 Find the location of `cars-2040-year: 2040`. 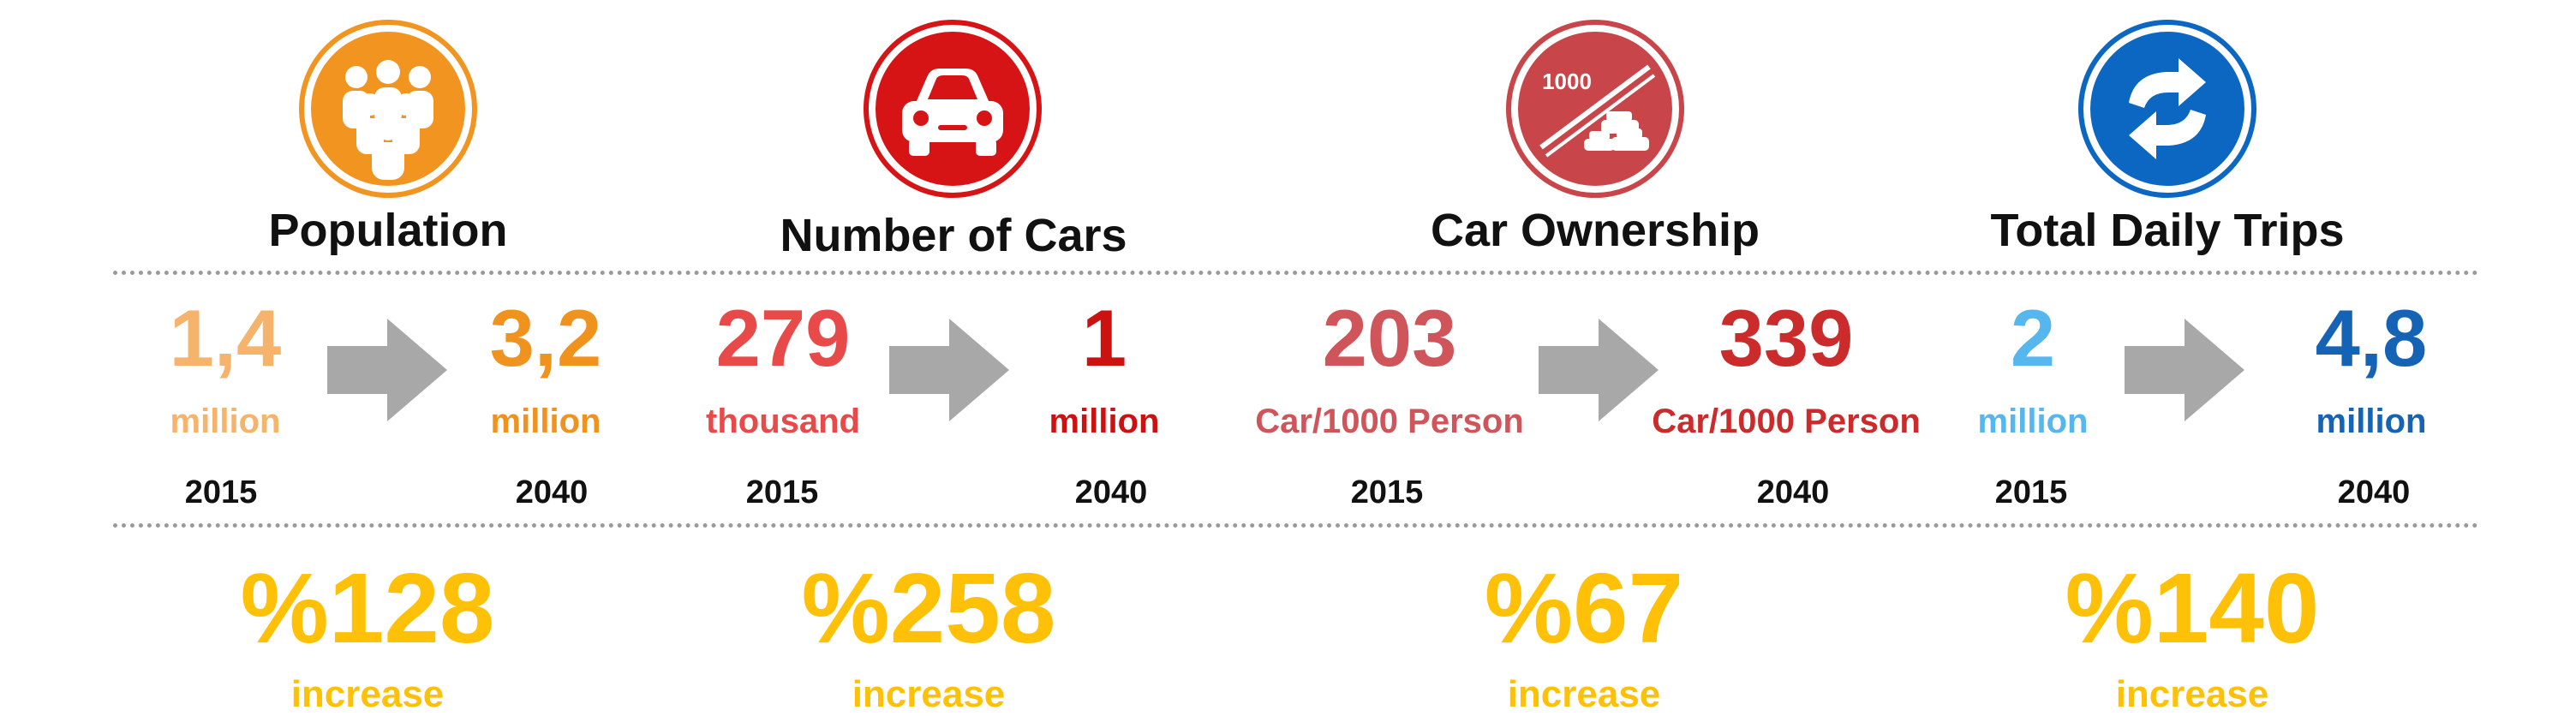

cars-2040-year: 2040 is located at coordinates (1111, 492).